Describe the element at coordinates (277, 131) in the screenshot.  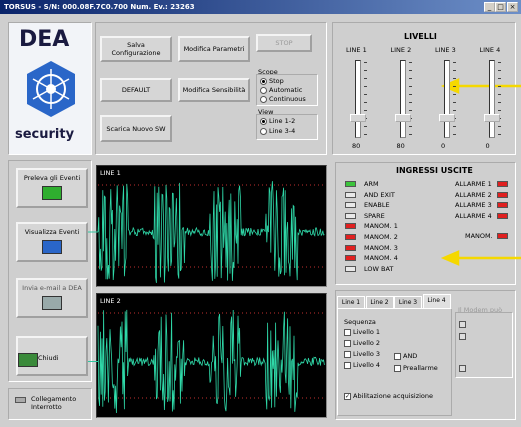
I see `view-radio: Line 3-4` at that location.